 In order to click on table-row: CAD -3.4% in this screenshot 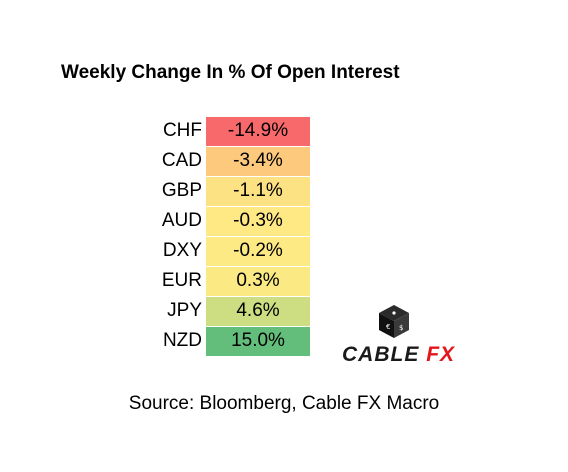, I will do `click(214, 161)`.